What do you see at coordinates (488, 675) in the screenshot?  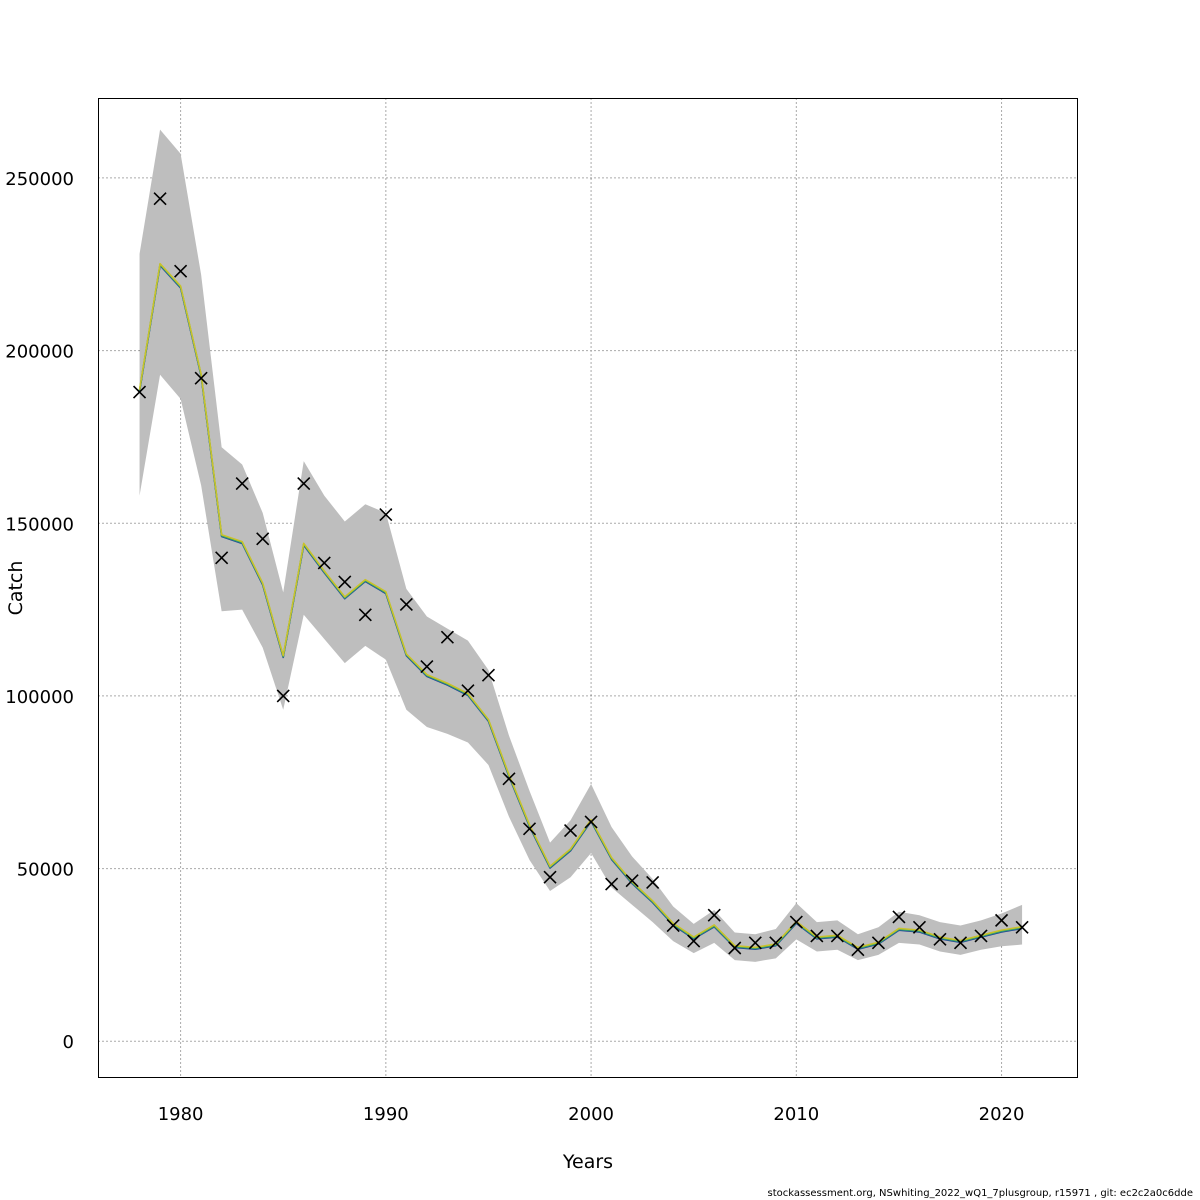 I see `observed-point-1995` at bounding box center [488, 675].